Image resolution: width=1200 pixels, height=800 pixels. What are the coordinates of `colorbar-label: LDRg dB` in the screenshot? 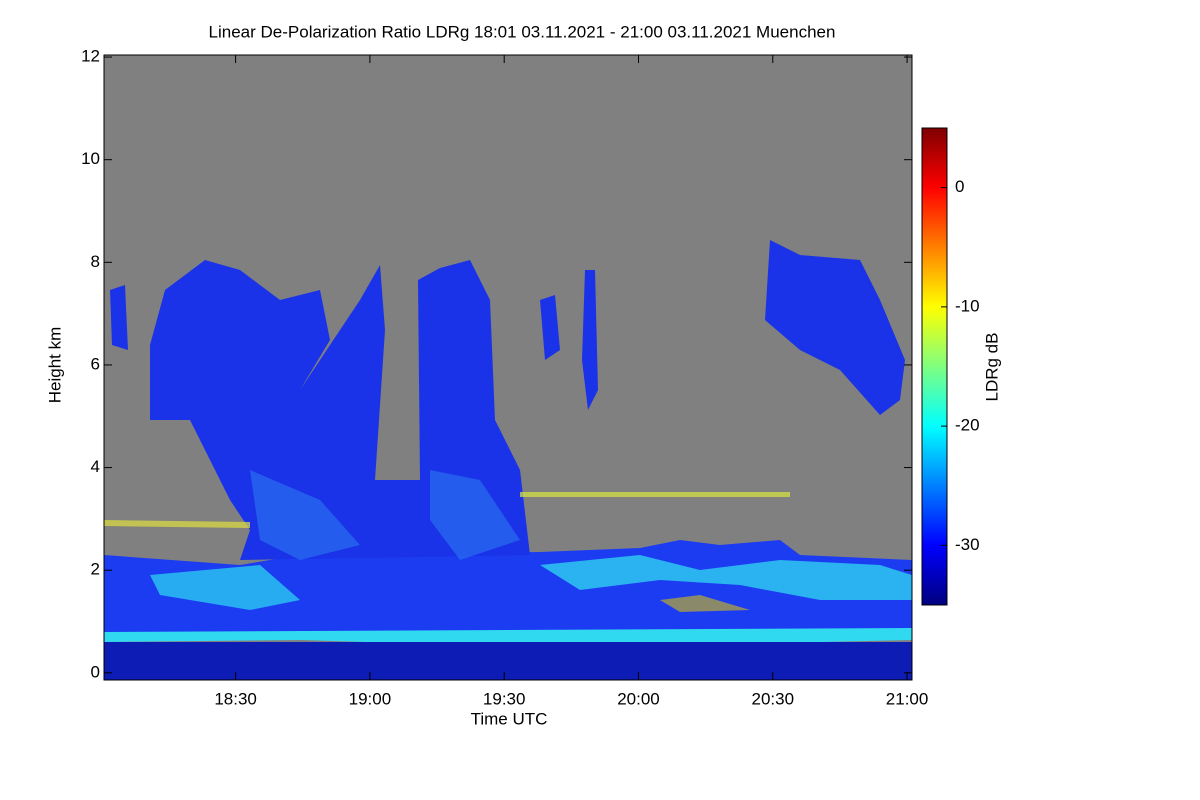 It's located at (991, 367).